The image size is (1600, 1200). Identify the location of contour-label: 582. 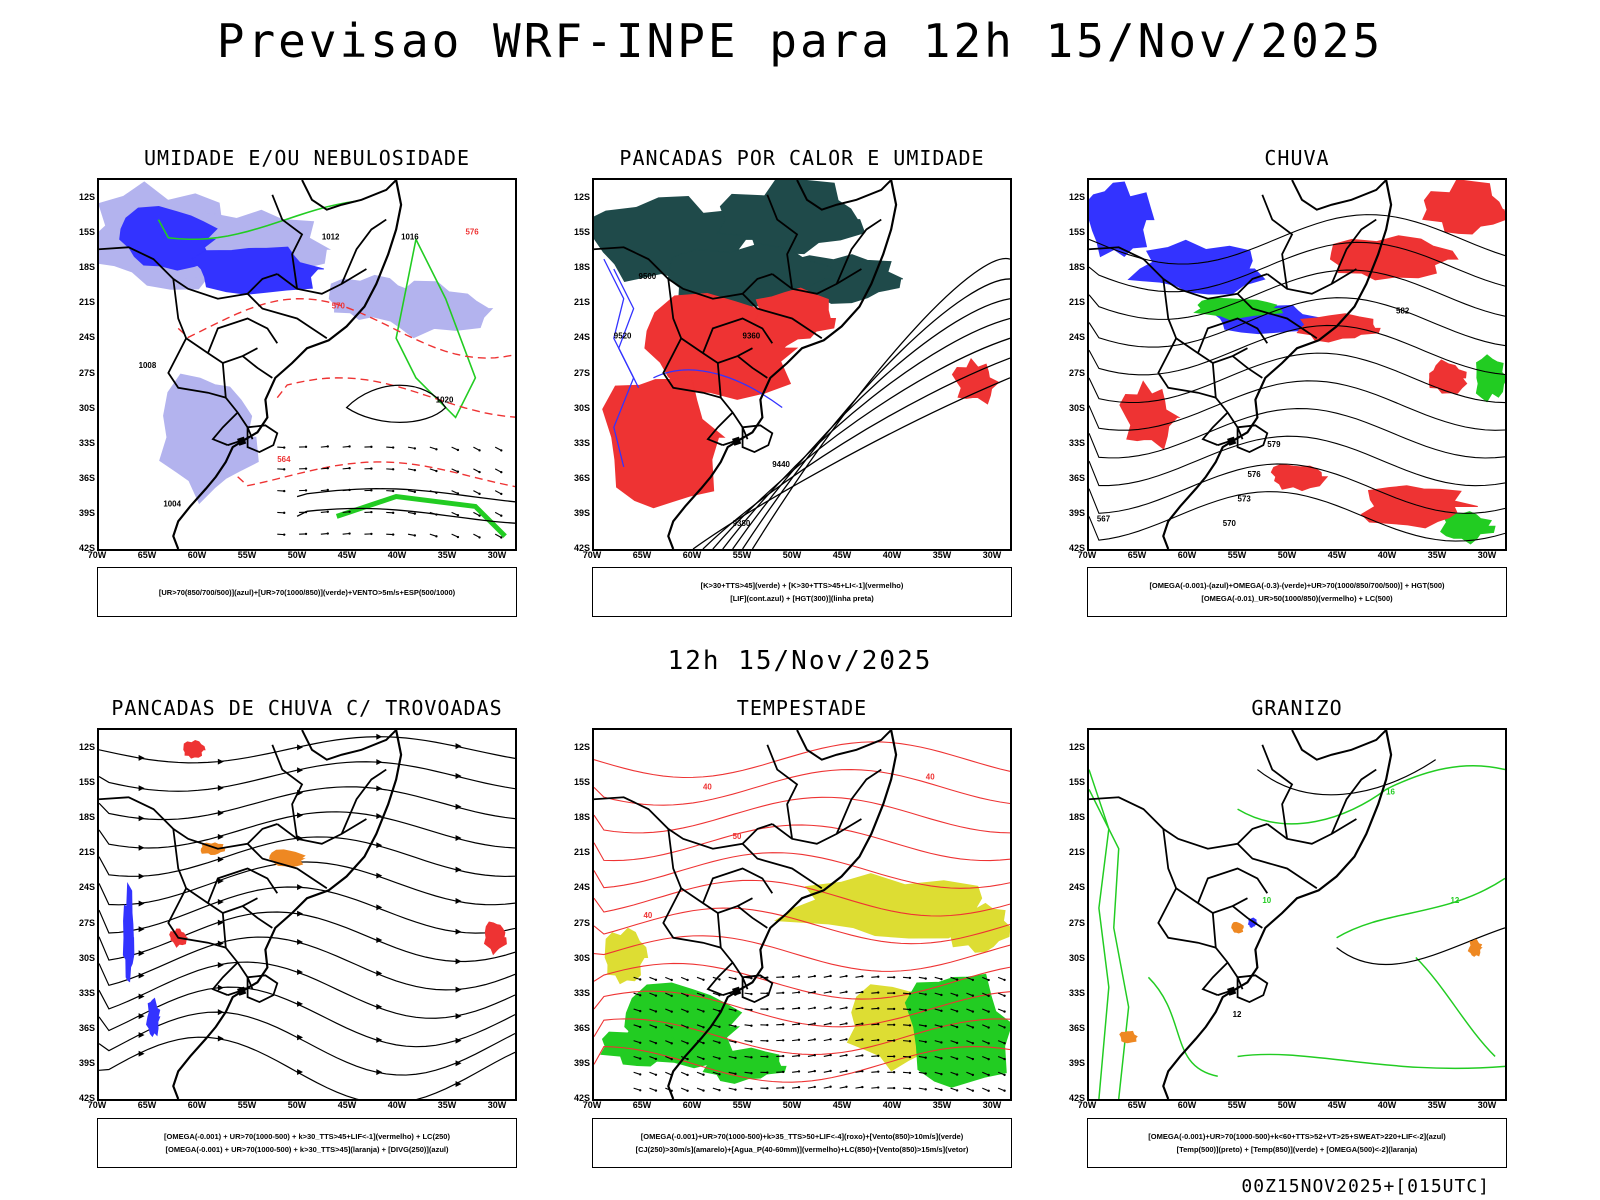
(1403, 311).